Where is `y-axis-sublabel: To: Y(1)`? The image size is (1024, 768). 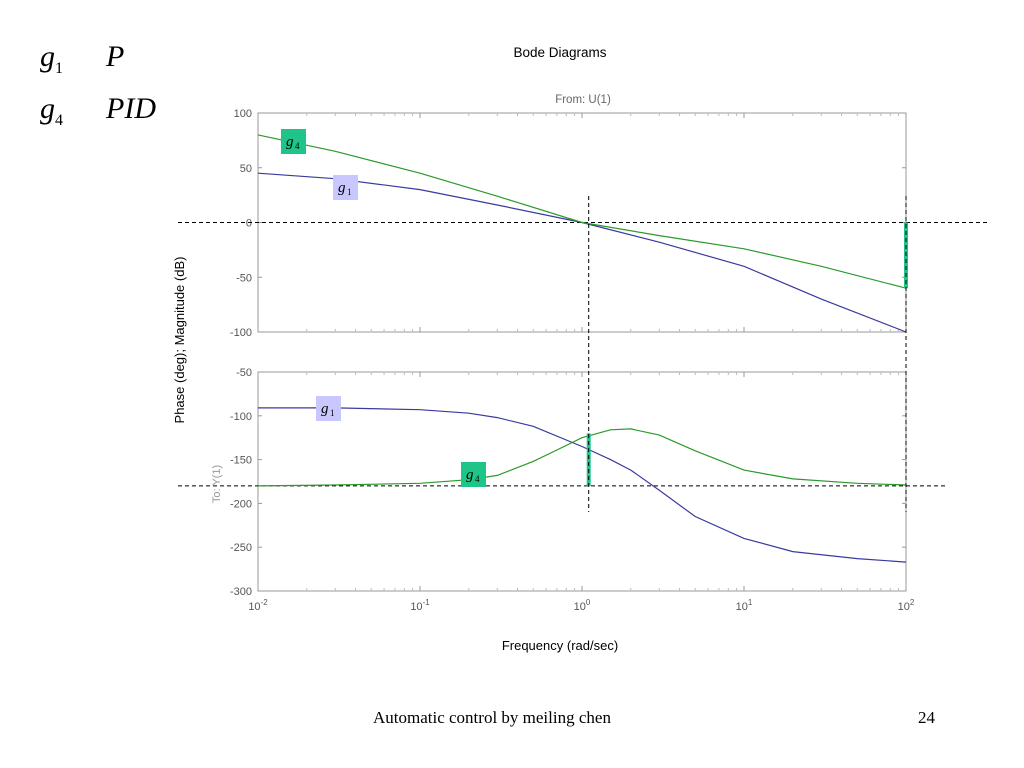 y-axis-sublabel: To: Y(1) is located at coordinates (217, 484).